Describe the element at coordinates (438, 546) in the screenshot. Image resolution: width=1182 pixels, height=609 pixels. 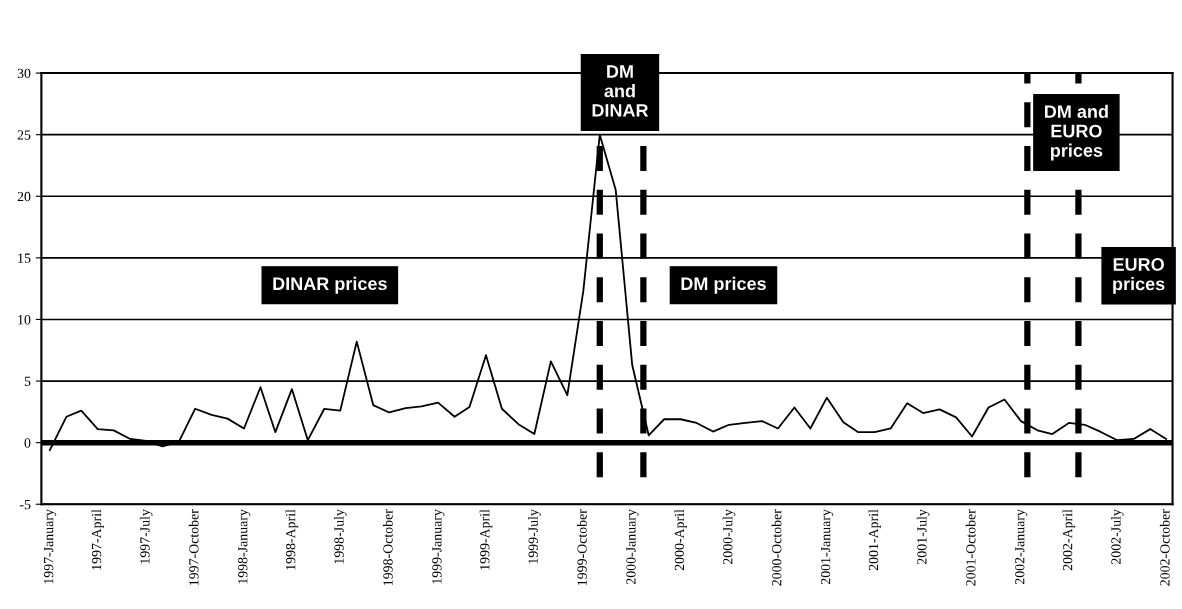
I see `x-tick-label: 1999-January` at that location.